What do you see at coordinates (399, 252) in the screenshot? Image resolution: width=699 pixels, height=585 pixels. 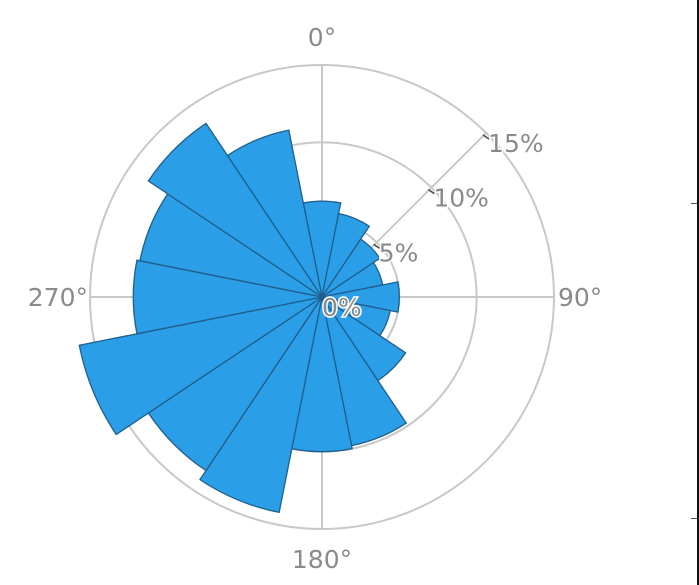 I see `radial-tick-label: 5%` at bounding box center [399, 252].